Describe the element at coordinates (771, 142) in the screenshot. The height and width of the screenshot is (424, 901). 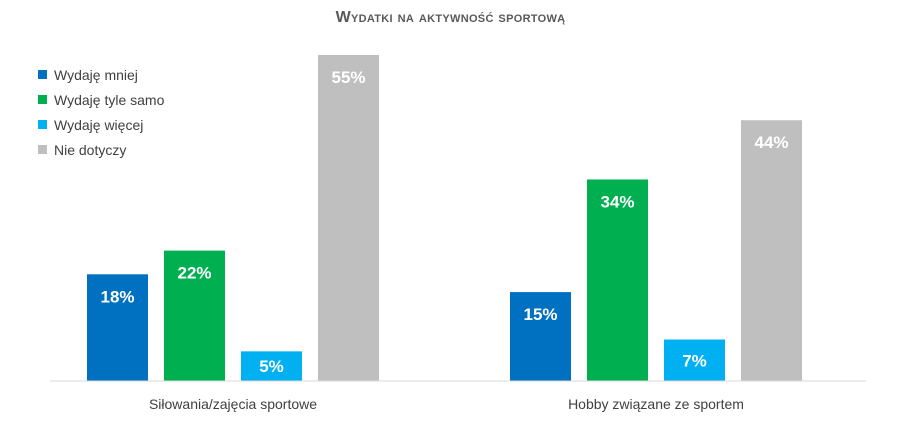
I see `bar-value-label: 44%` at that location.